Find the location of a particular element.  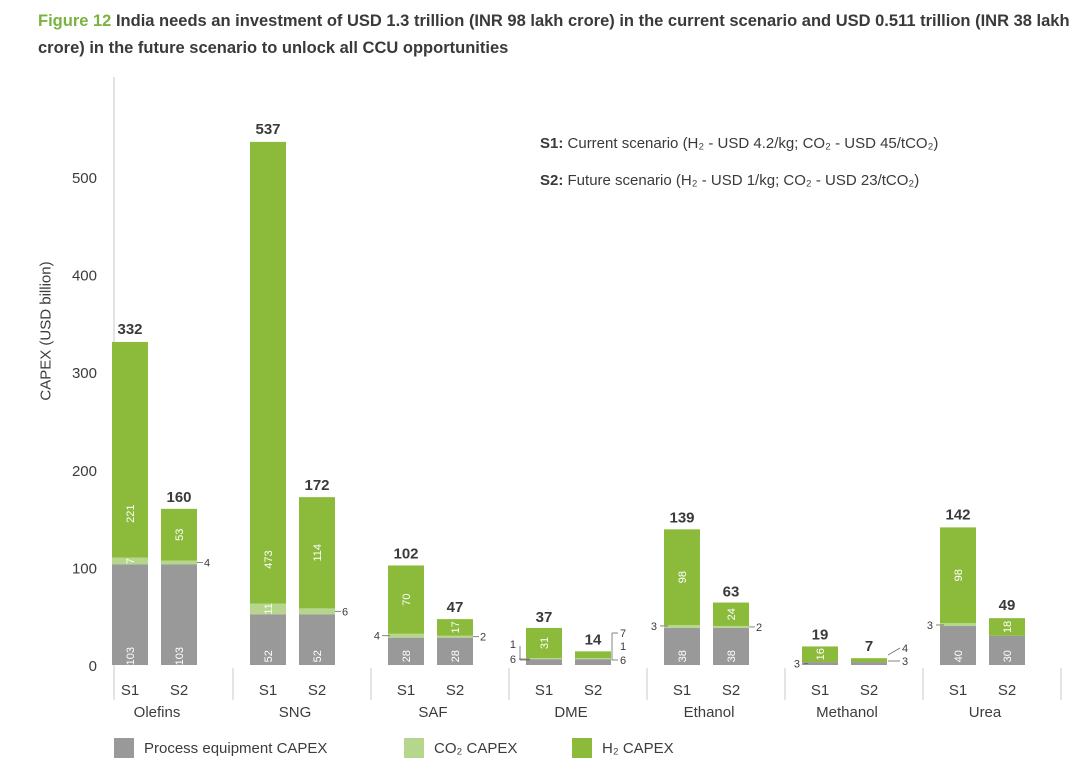

legend-item-co2: CO₂ CAPEX is located at coordinates (460, 748).